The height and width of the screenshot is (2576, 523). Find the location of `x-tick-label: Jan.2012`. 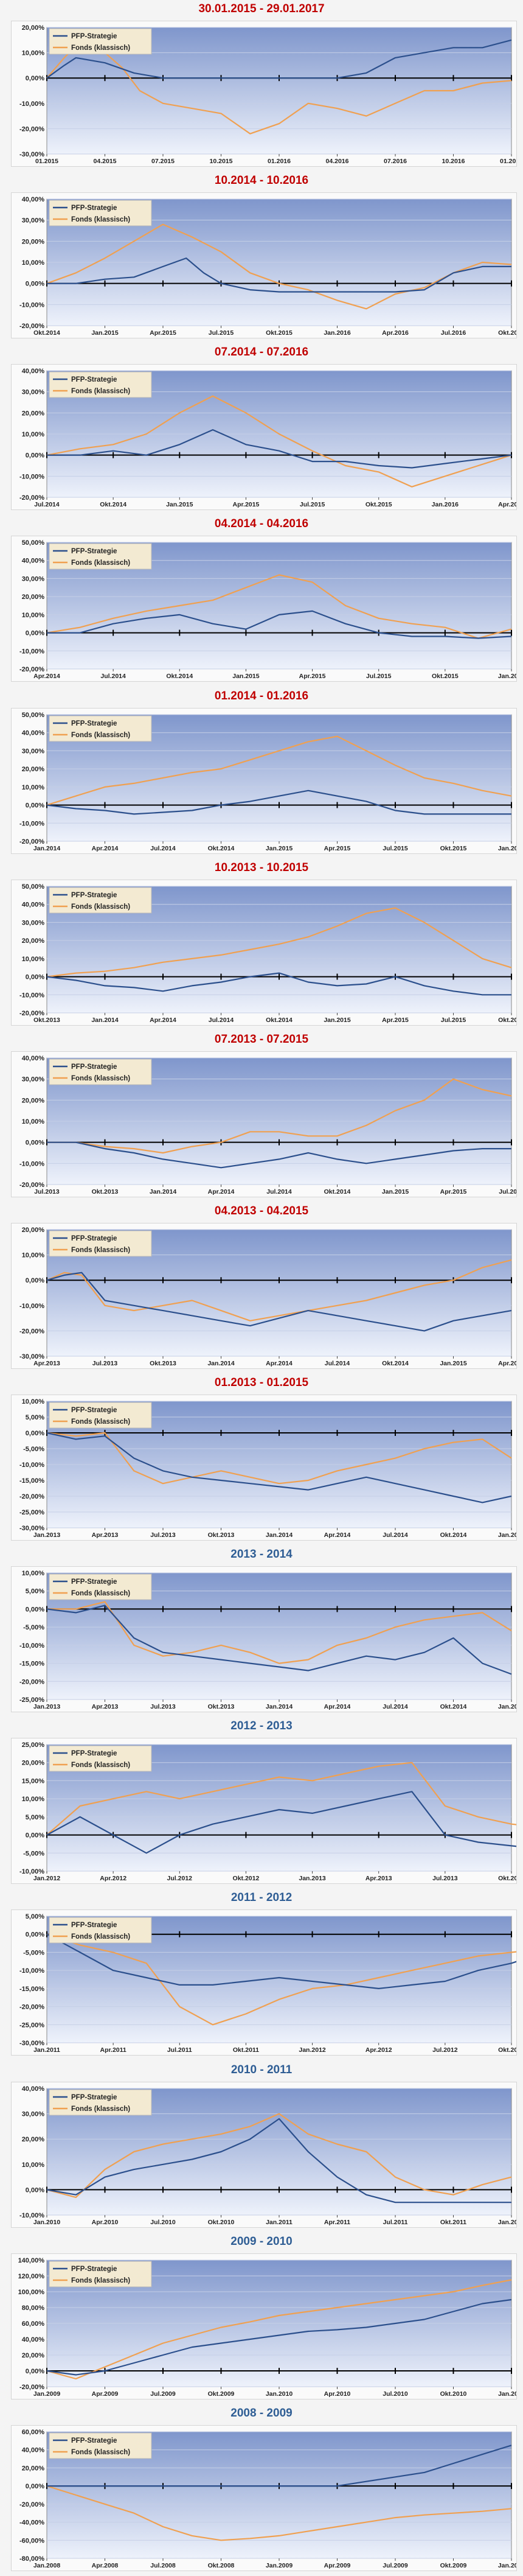

x-tick-label: Jan.2012 is located at coordinates (507, 2222).